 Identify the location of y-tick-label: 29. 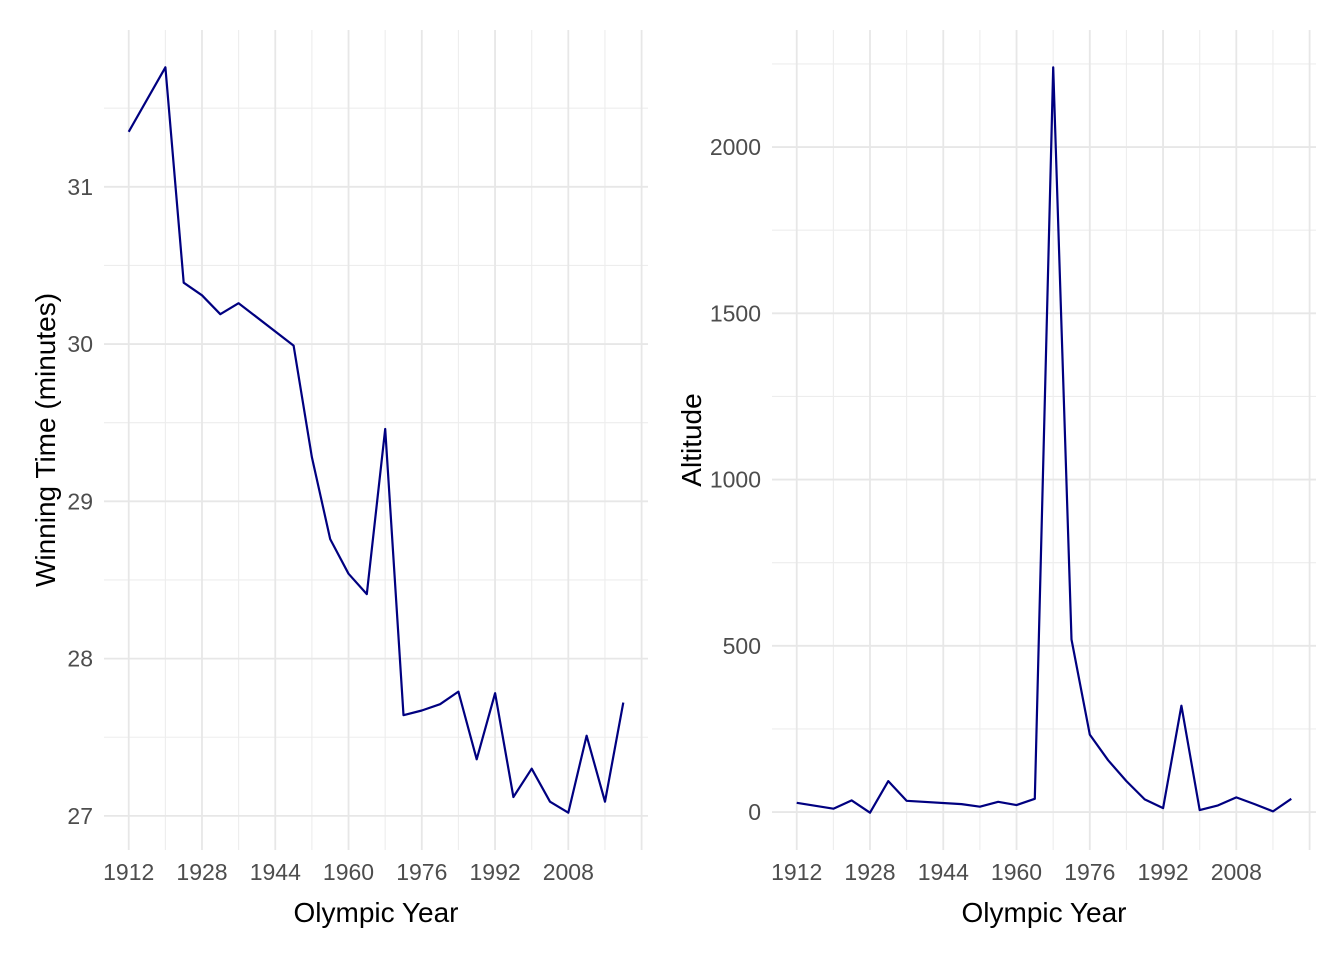
(80, 501).